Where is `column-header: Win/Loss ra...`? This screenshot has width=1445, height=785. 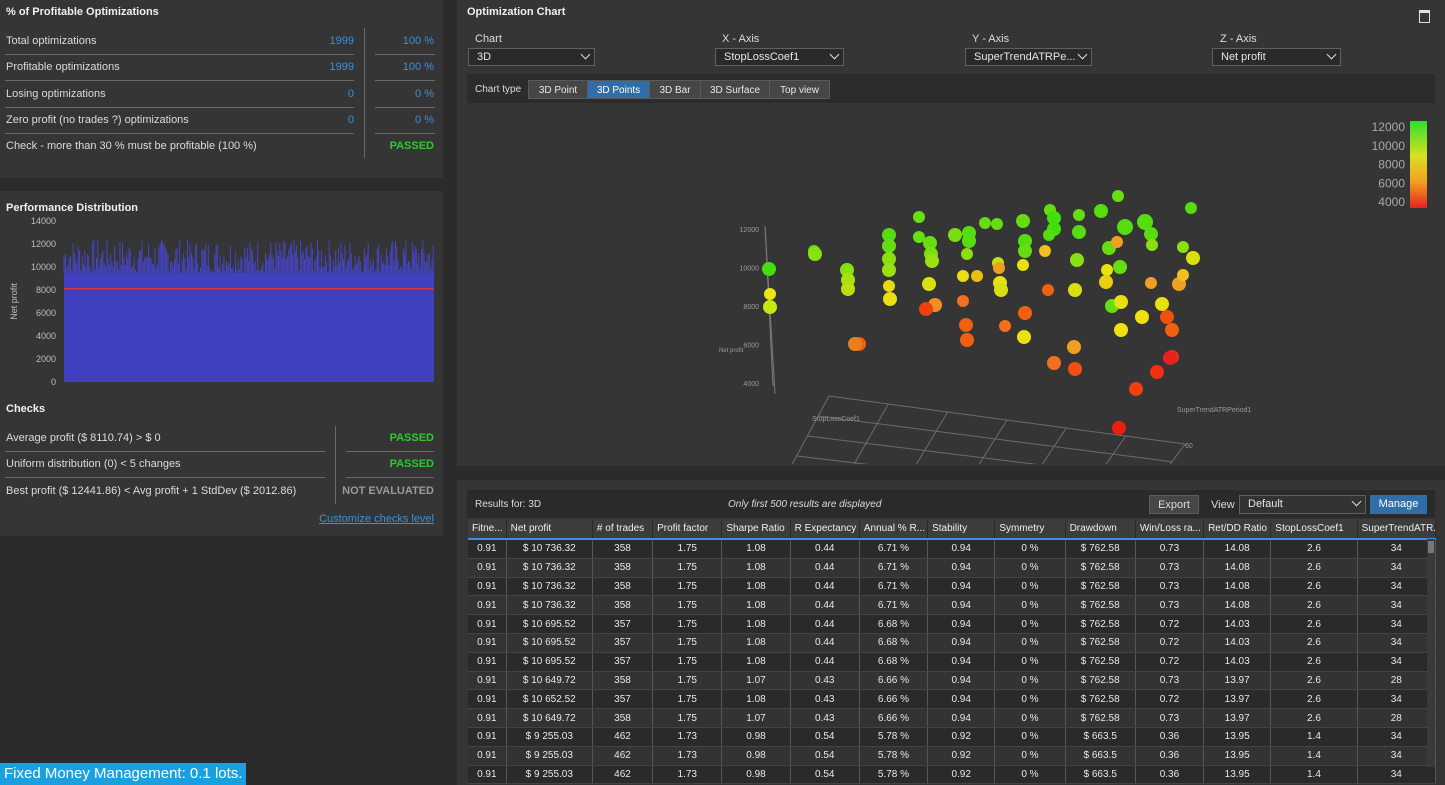 column-header: Win/Loss ra... is located at coordinates (1170, 529).